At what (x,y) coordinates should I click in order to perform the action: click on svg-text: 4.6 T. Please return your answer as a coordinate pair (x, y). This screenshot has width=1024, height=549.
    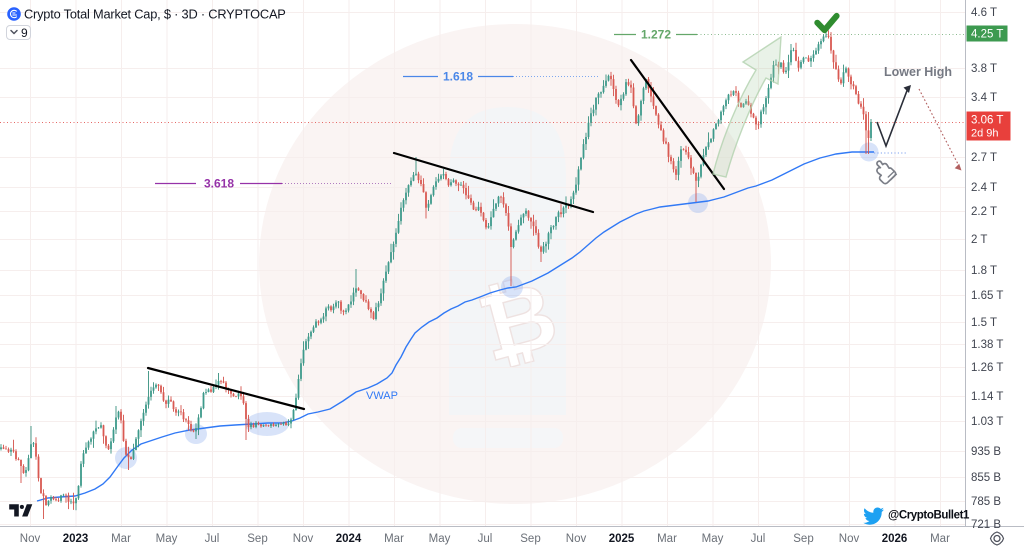
    Looking at the image, I should click on (984, 13).